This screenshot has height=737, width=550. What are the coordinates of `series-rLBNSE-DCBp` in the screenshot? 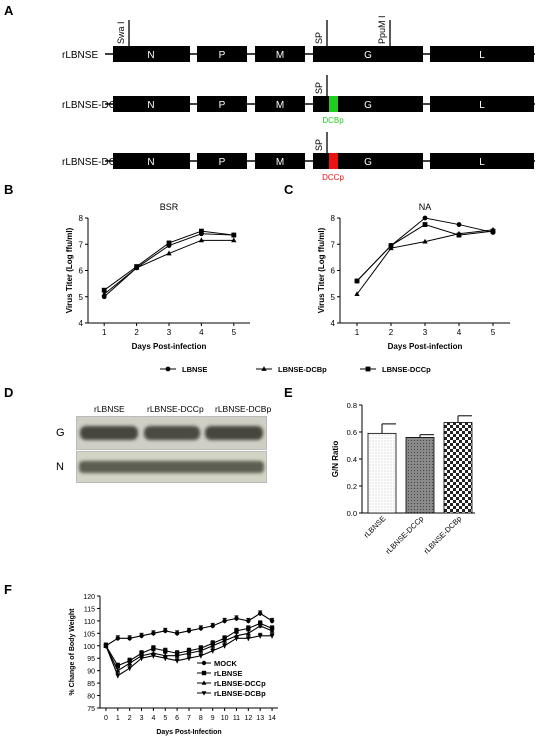 It's located at (189, 655).